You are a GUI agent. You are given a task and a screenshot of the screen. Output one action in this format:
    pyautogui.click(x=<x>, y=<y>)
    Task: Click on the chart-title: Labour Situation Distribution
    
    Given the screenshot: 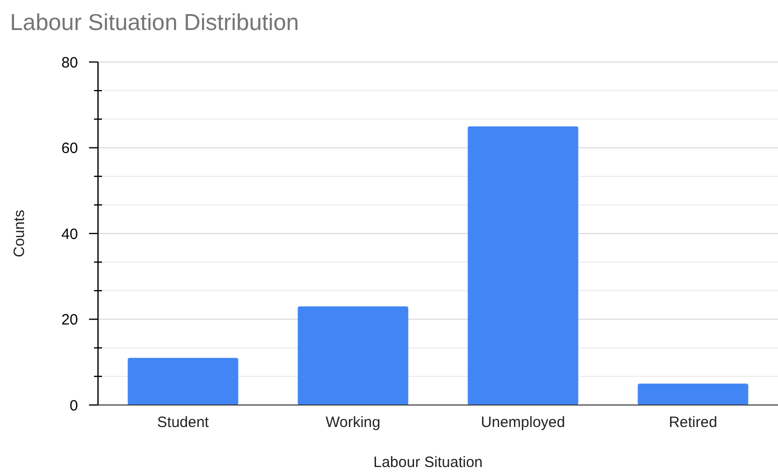 What is the action you would take?
    pyautogui.click(x=154, y=22)
    